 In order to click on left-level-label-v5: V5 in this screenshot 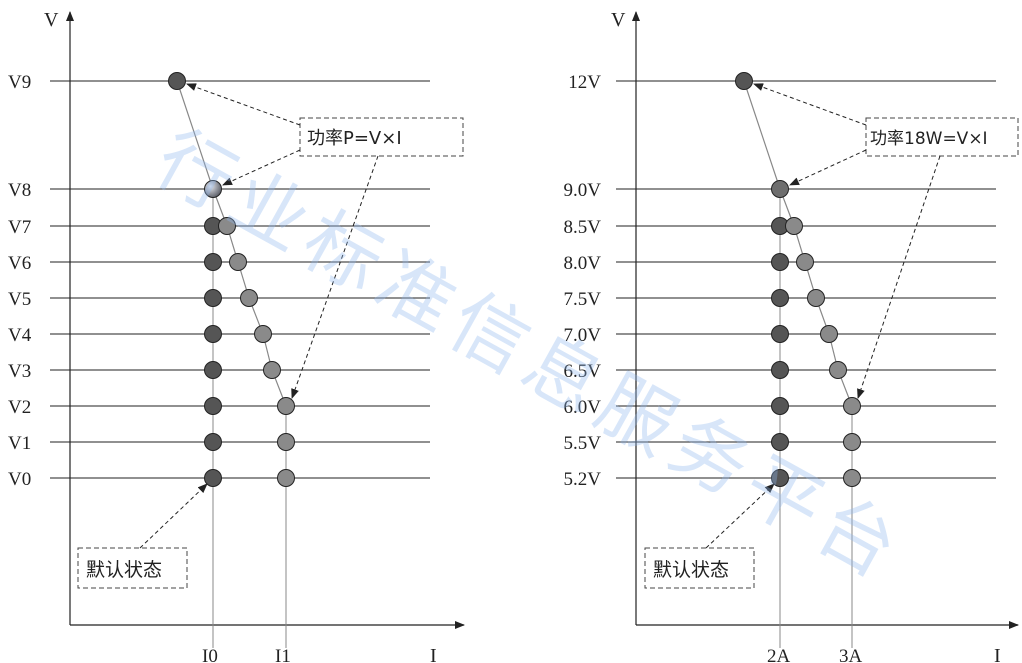, I will do `click(19, 299)`.